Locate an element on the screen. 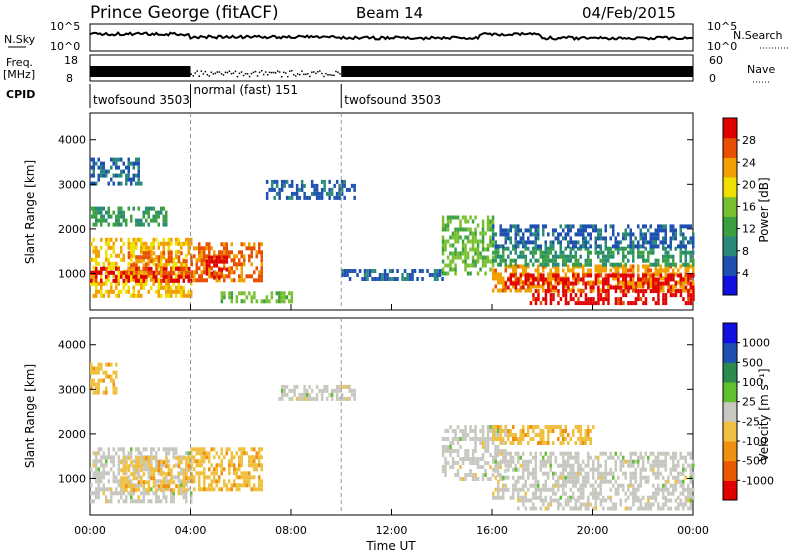 Image resolution: width=800 pixels, height=554 pixels. velocity-region is located at coordinates (226, 469).